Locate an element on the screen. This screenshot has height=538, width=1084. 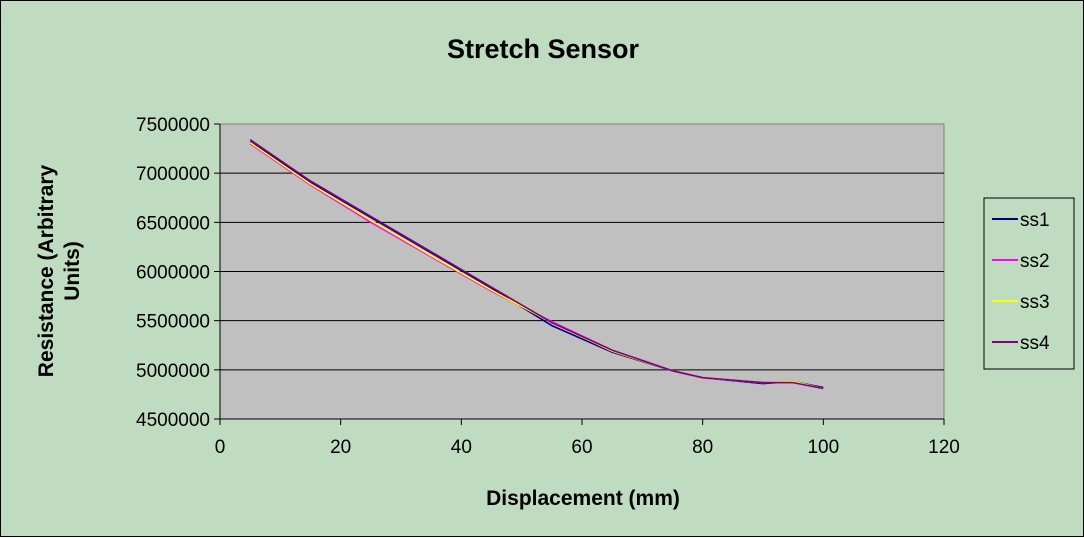
legend: ss1 ss2 ss3 ss4 is located at coordinates (1029, 283).